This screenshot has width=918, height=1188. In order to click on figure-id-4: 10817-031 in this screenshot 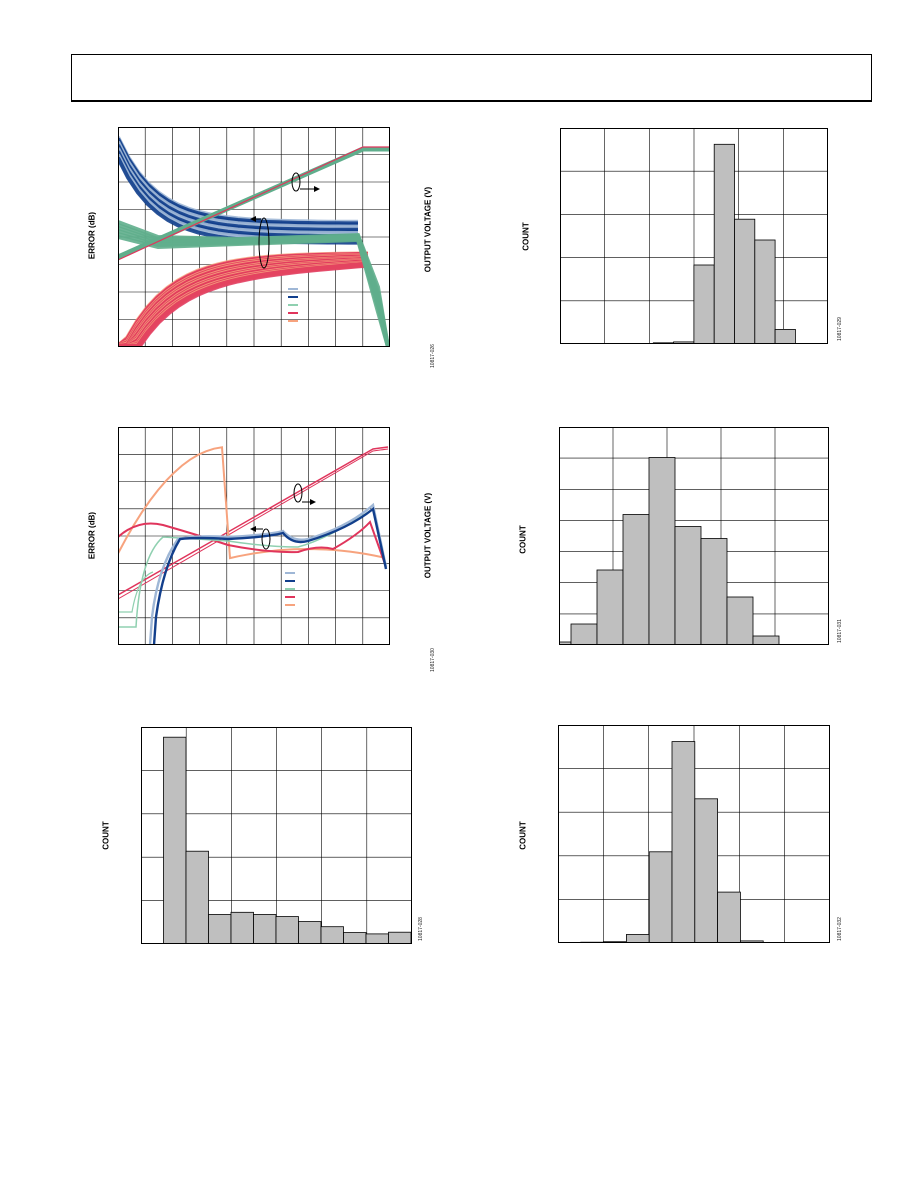, I will do `click(840, 631)`.